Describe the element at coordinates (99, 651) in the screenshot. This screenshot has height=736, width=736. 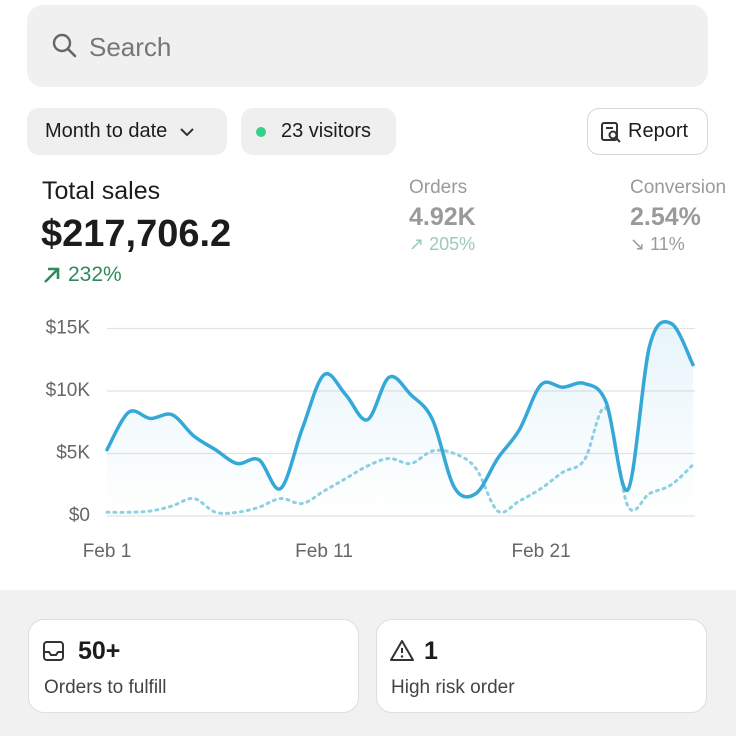
I see `card-value: 50+` at that location.